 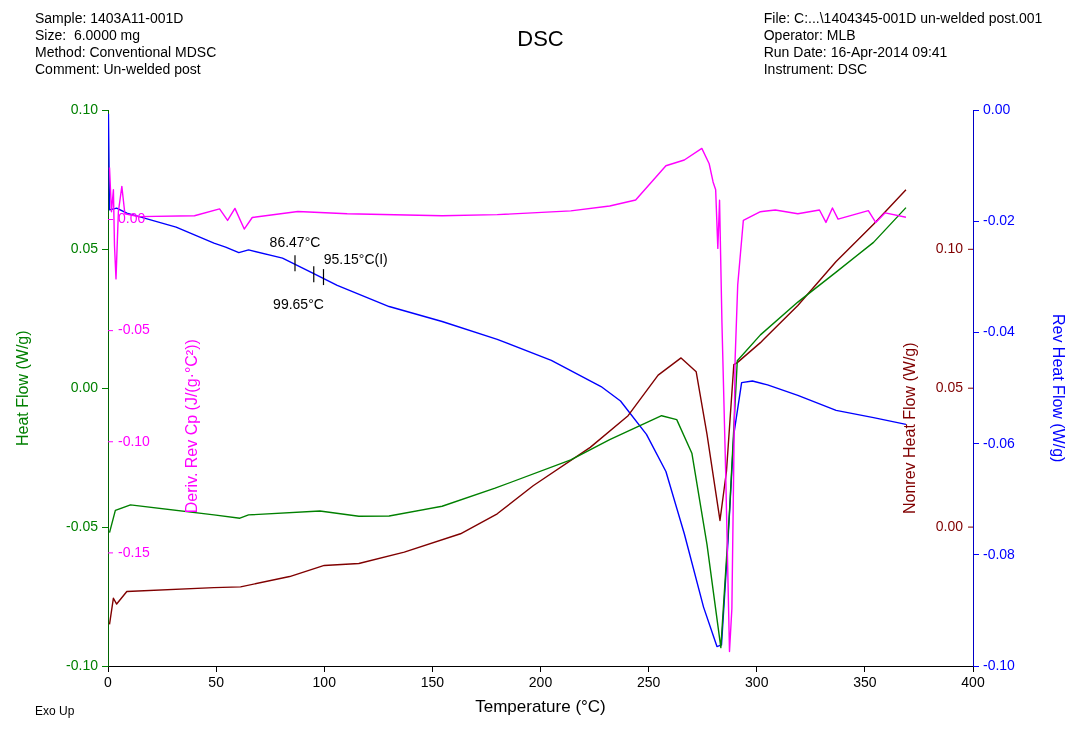 What do you see at coordinates (997, 109) in the screenshot?
I see `y3-tick-label: 0.00` at bounding box center [997, 109].